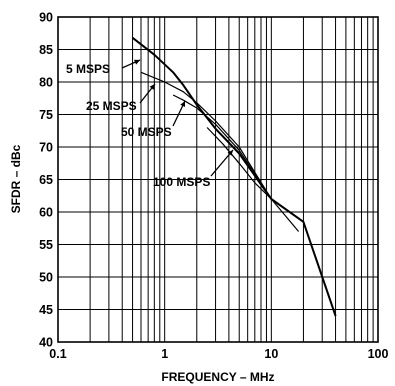 This screenshot has height=386, width=395. Describe the element at coordinates (218, 354) in the screenshot. I see `x-tick-labels: 0.1 1 10 100` at that location.